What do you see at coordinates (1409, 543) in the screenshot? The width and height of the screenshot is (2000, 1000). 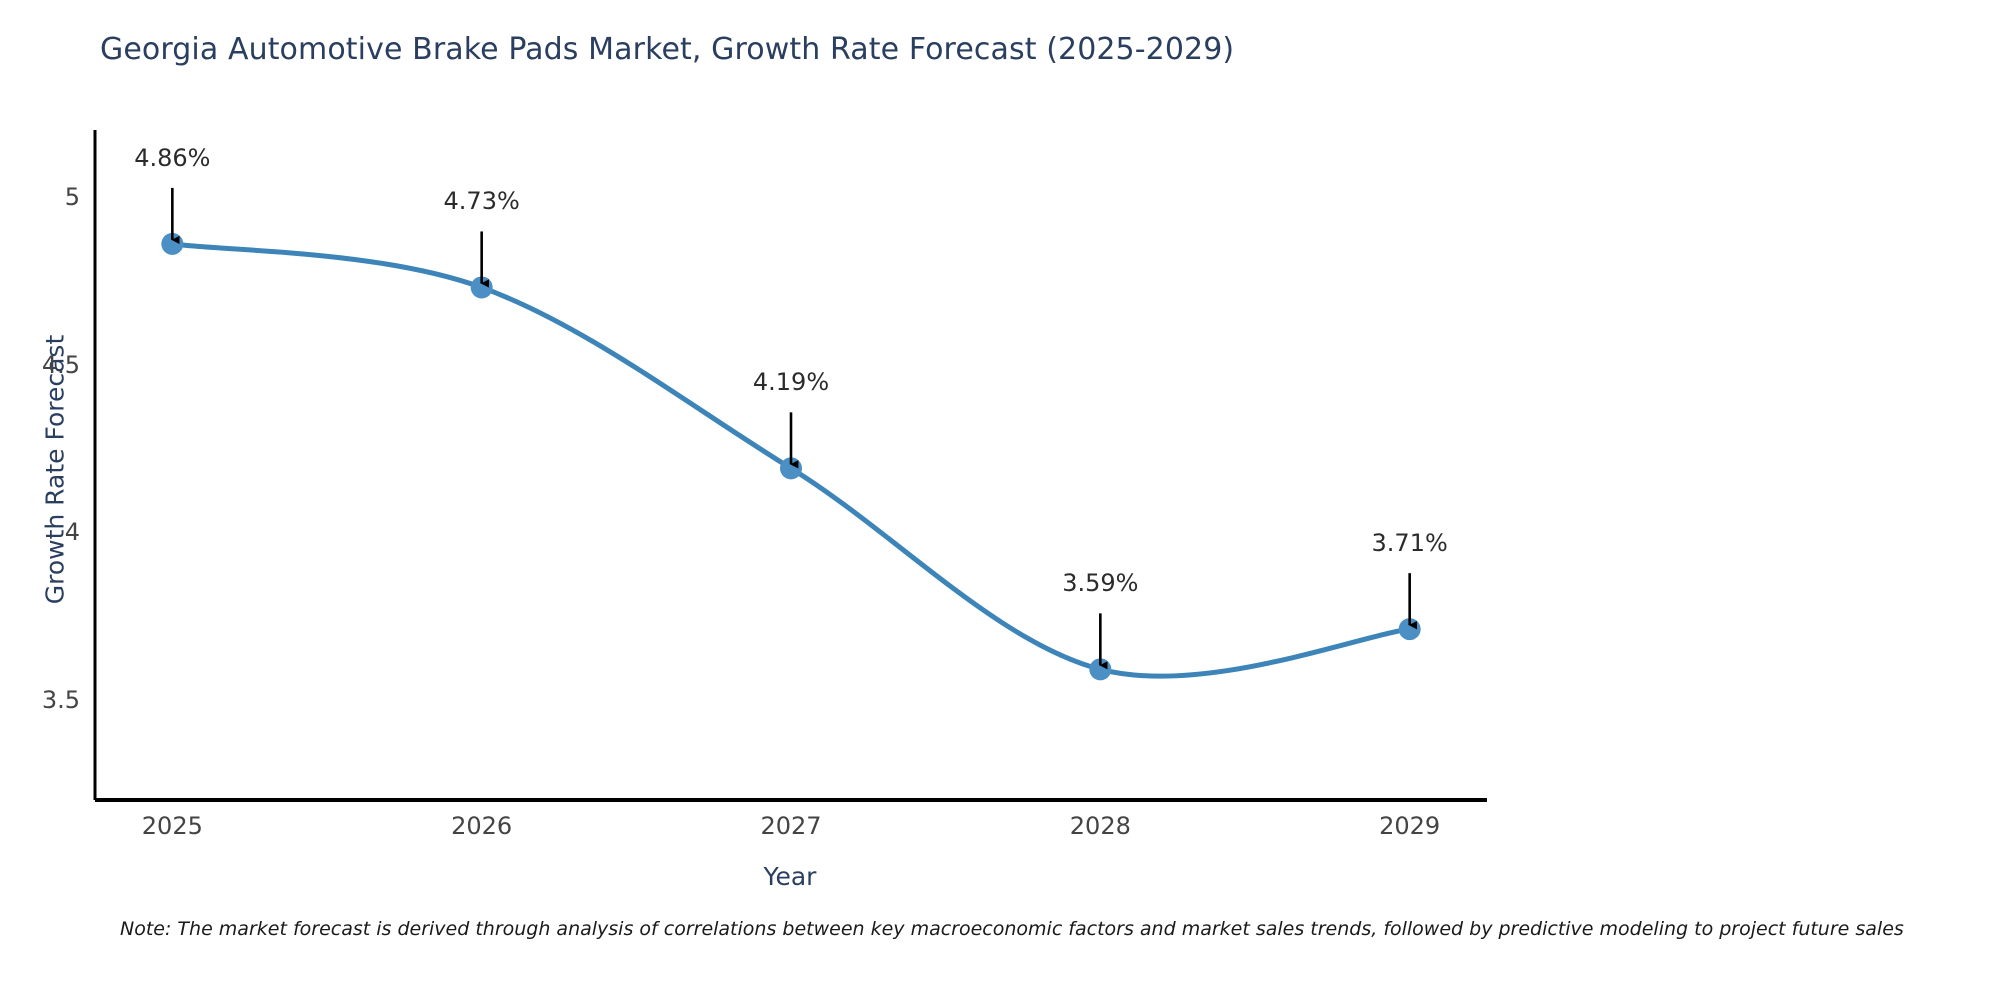 I see `data-point-label: 3.71%` at bounding box center [1409, 543].